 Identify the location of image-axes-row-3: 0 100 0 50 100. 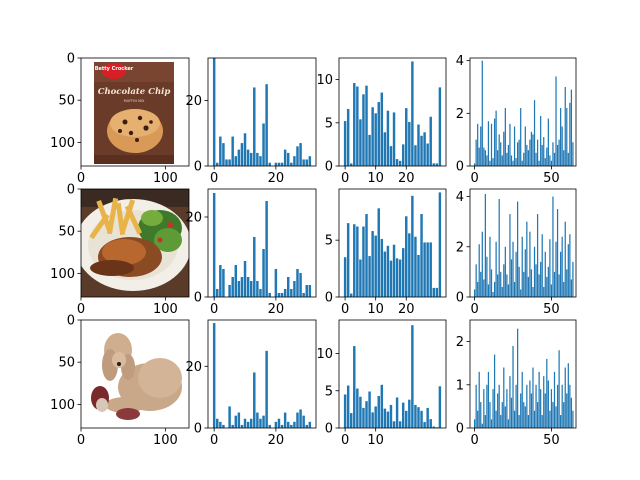
(120, 381).